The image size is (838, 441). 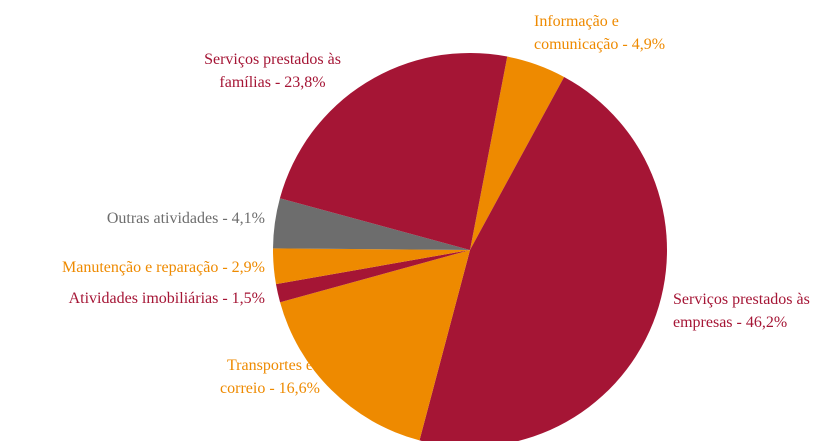 I want to click on category-label: Transportes e correio, so click(x=267, y=377).